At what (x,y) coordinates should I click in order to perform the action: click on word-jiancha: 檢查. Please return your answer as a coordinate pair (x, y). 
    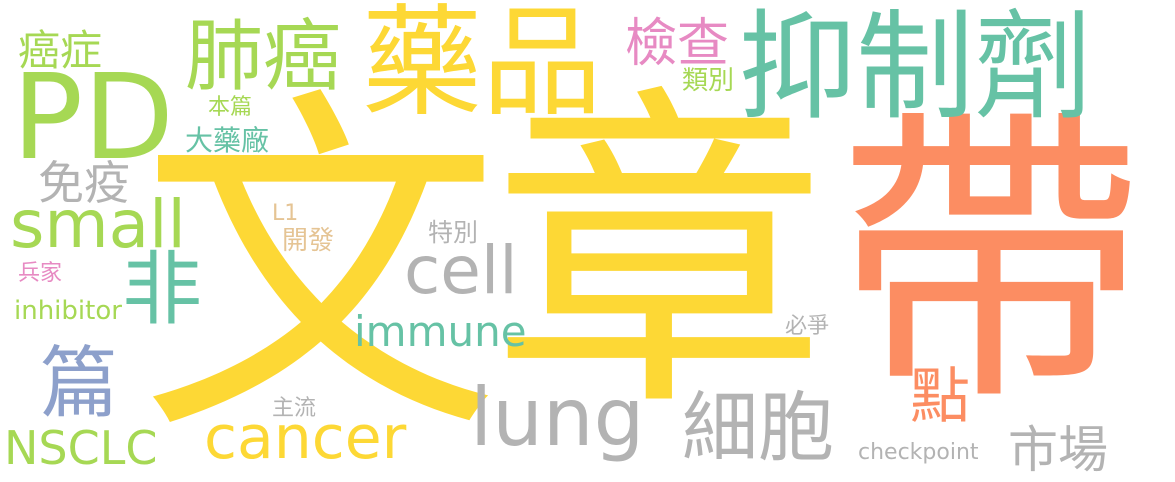
    Looking at the image, I should click on (677, 44).